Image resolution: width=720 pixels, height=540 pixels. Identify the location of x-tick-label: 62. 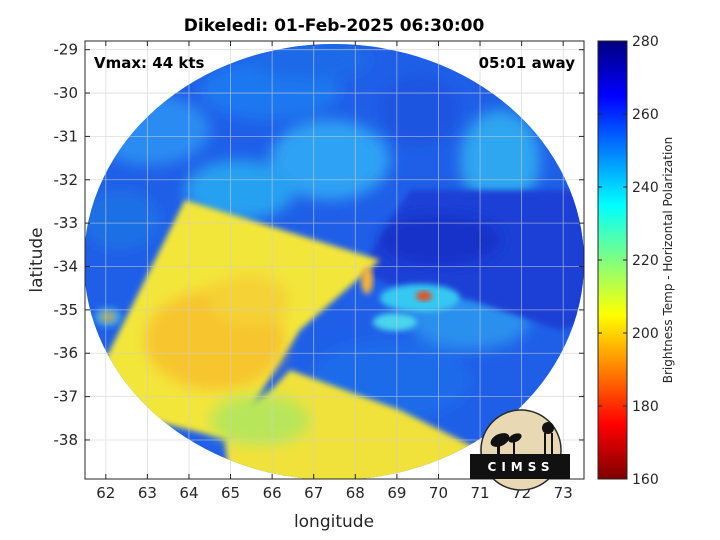
(105, 493).